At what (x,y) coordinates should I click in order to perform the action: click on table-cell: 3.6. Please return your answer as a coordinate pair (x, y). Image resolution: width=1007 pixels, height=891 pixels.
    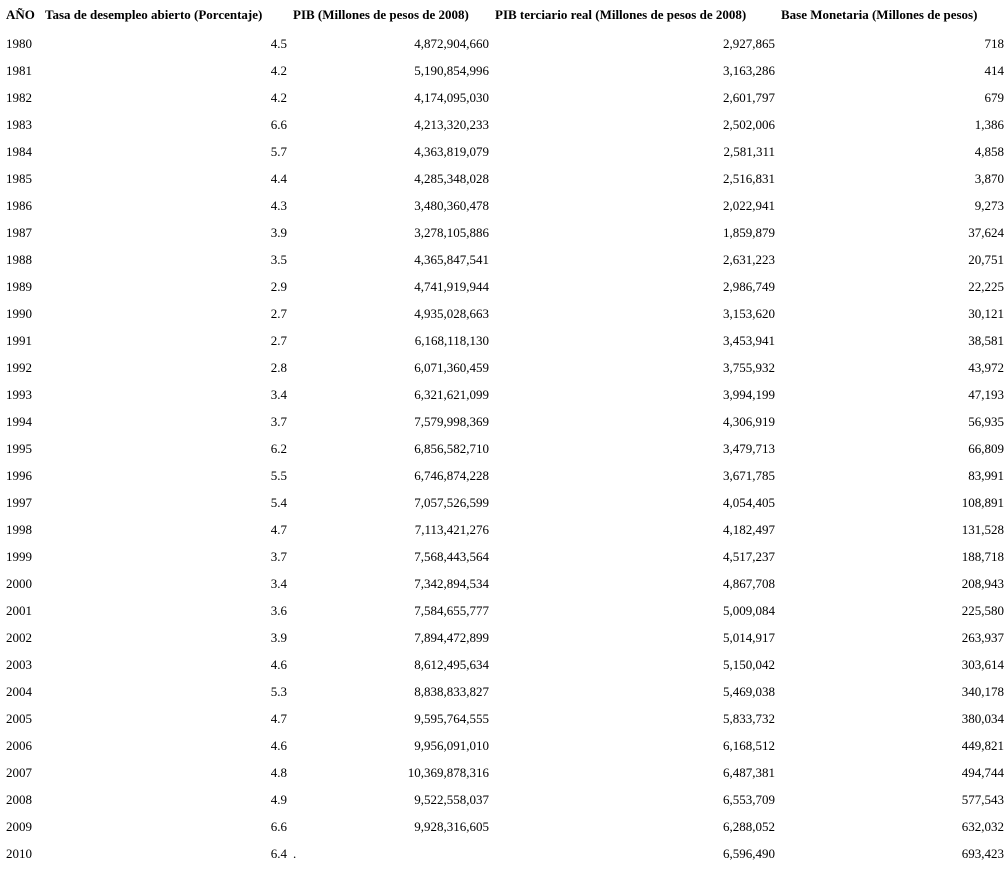
    Looking at the image, I should click on (278, 610).